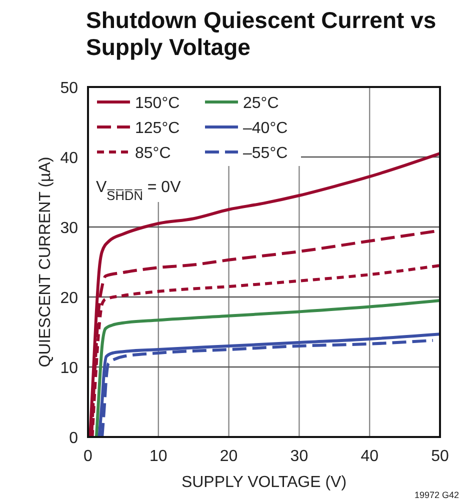 Image resolution: width=471 pixels, height=502 pixels. What do you see at coordinates (73, 438) in the screenshot?
I see `y-tick-label: 0` at bounding box center [73, 438].